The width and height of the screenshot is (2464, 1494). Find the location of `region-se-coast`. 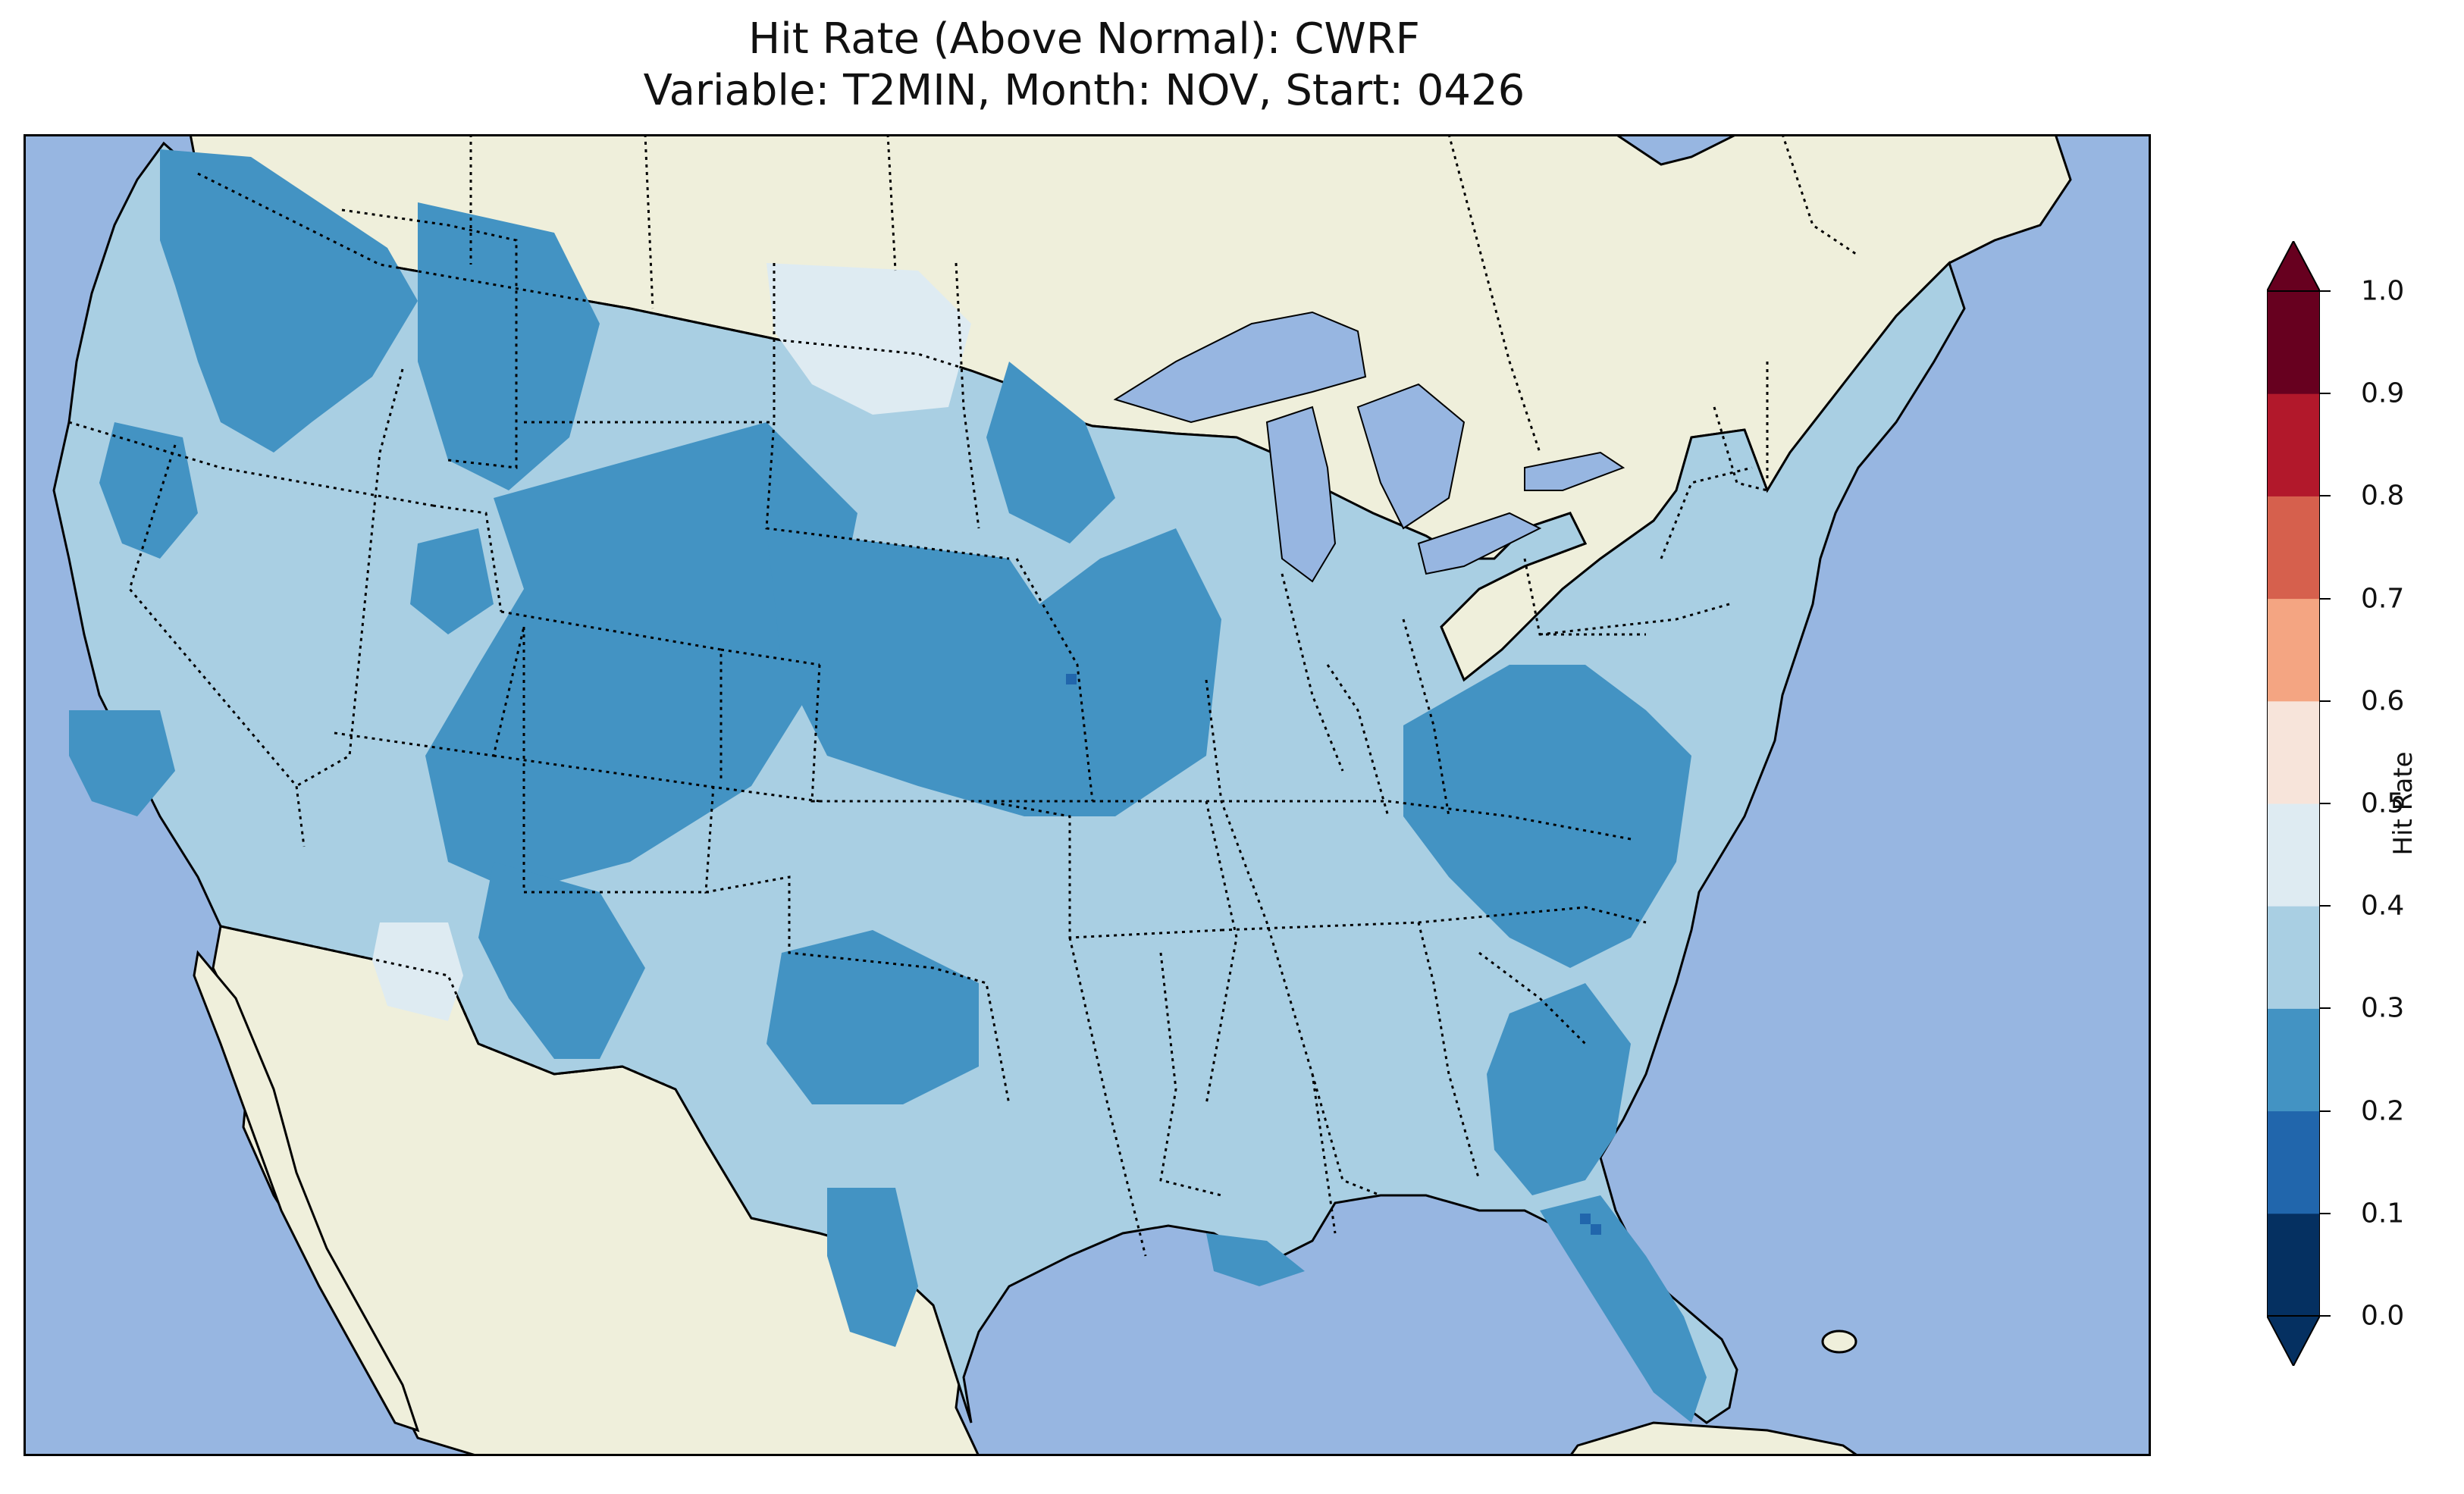

region-se-coast is located at coordinates (1559, 1089).